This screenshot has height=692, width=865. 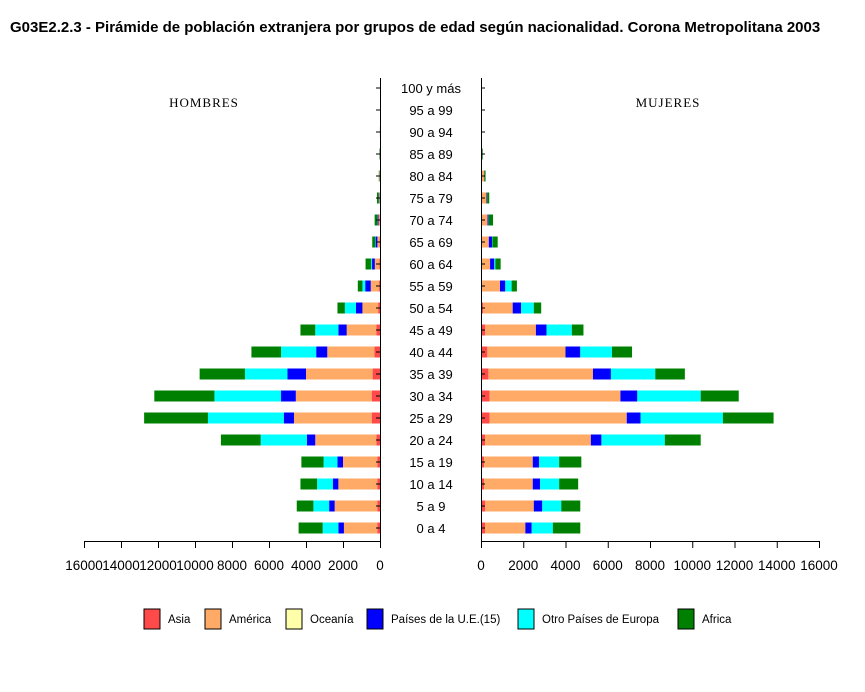 What do you see at coordinates (430, 286) in the screenshot?
I see `age-label: 55 a 59` at bounding box center [430, 286].